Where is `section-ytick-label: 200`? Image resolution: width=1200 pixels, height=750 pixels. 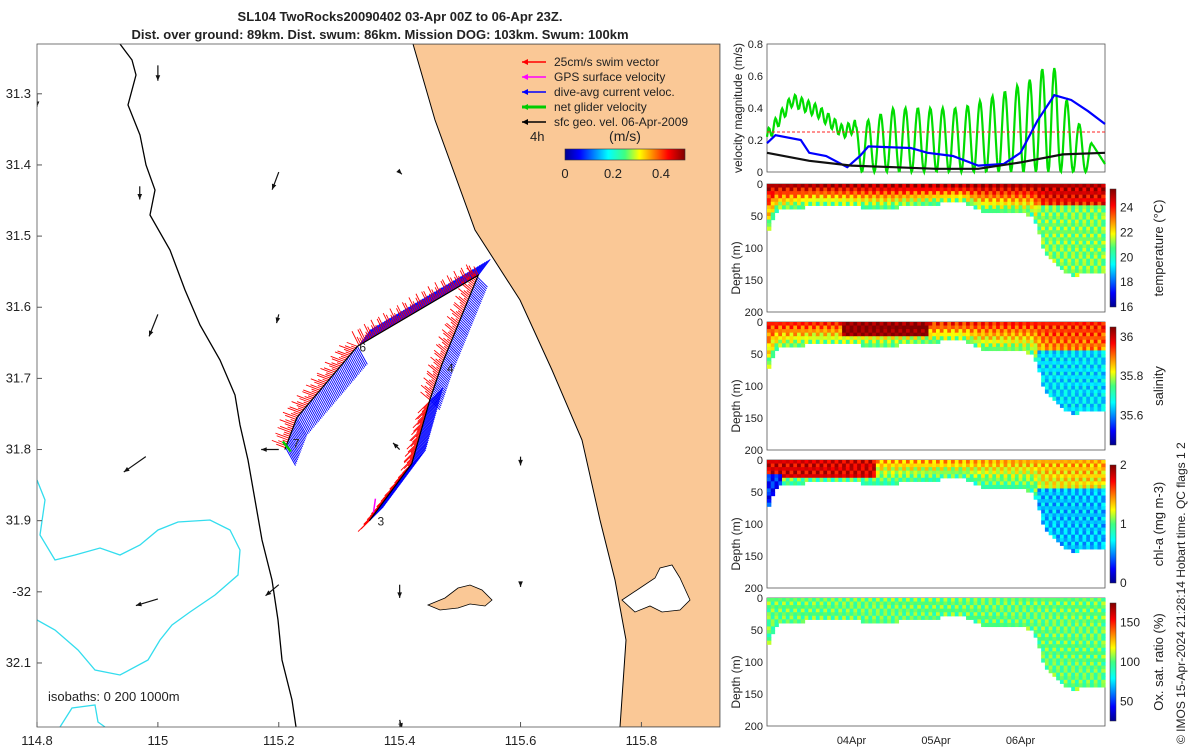 section-ytick-label: 200 is located at coordinates (754, 727).